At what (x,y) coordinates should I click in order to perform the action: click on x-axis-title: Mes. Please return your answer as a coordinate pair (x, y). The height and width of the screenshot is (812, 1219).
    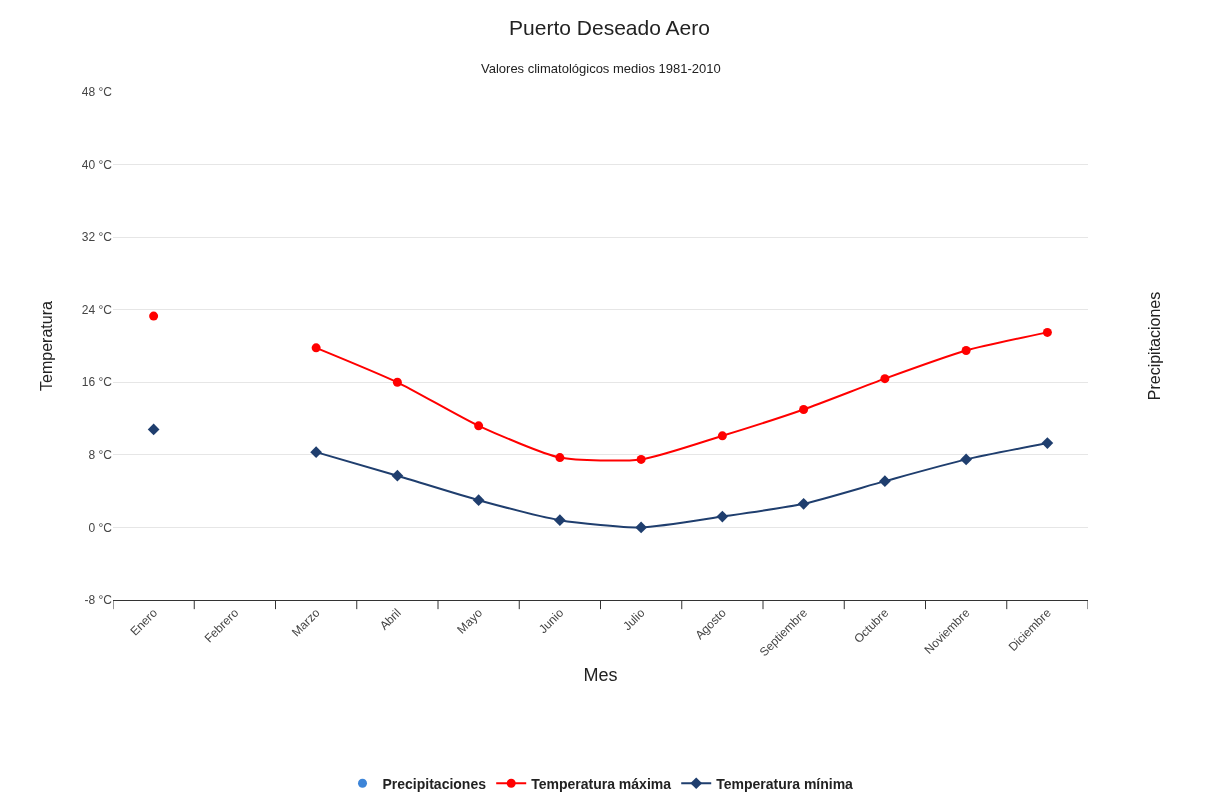
    Looking at the image, I should click on (600, 675).